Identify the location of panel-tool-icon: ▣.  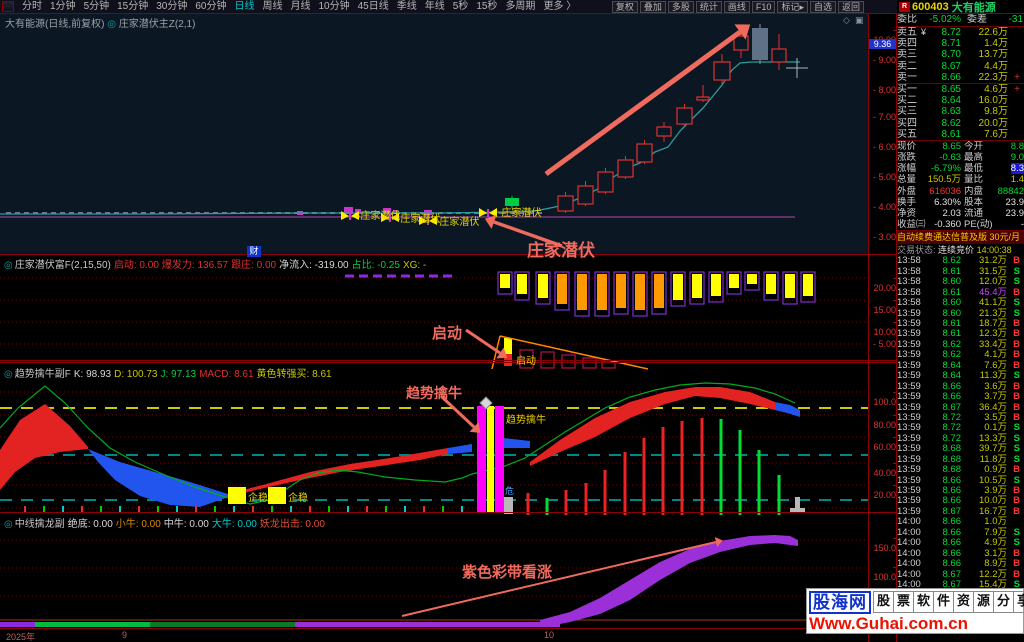
(859, 20).